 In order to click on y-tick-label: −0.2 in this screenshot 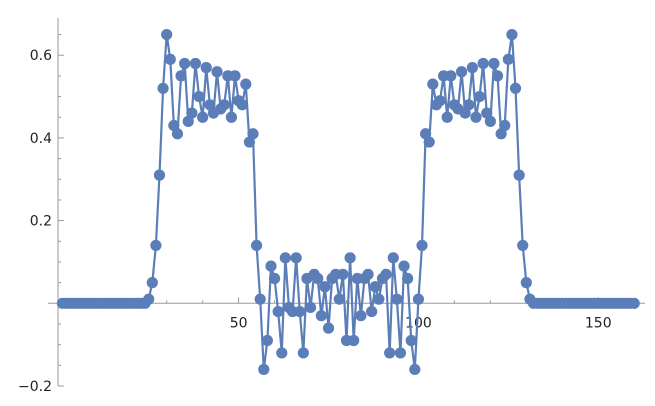, I will do `click(35, 387)`.